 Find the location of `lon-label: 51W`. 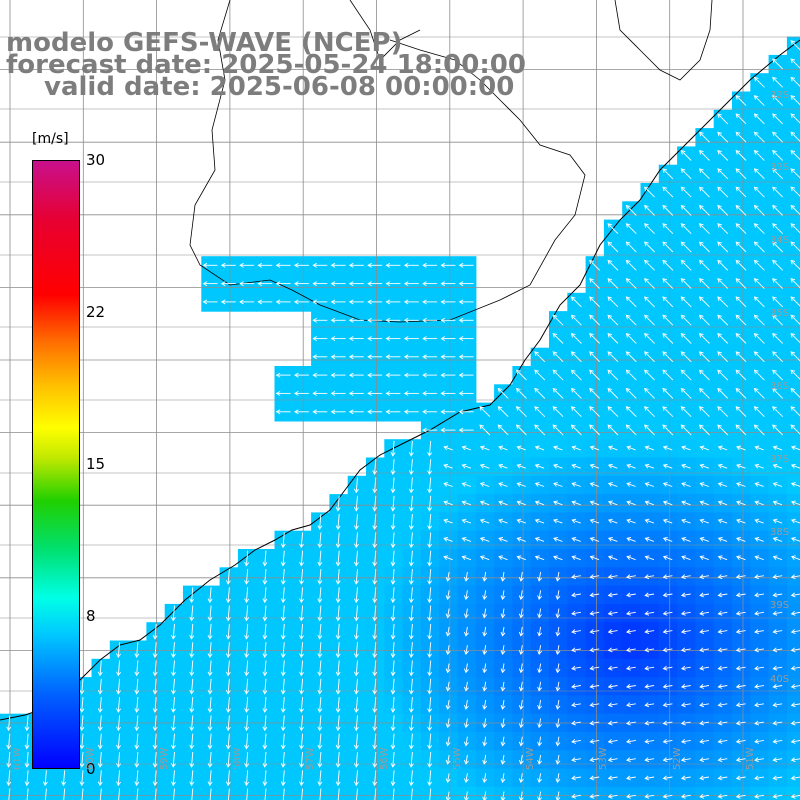

lon-label: 51W is located at coordinates (750, 758).